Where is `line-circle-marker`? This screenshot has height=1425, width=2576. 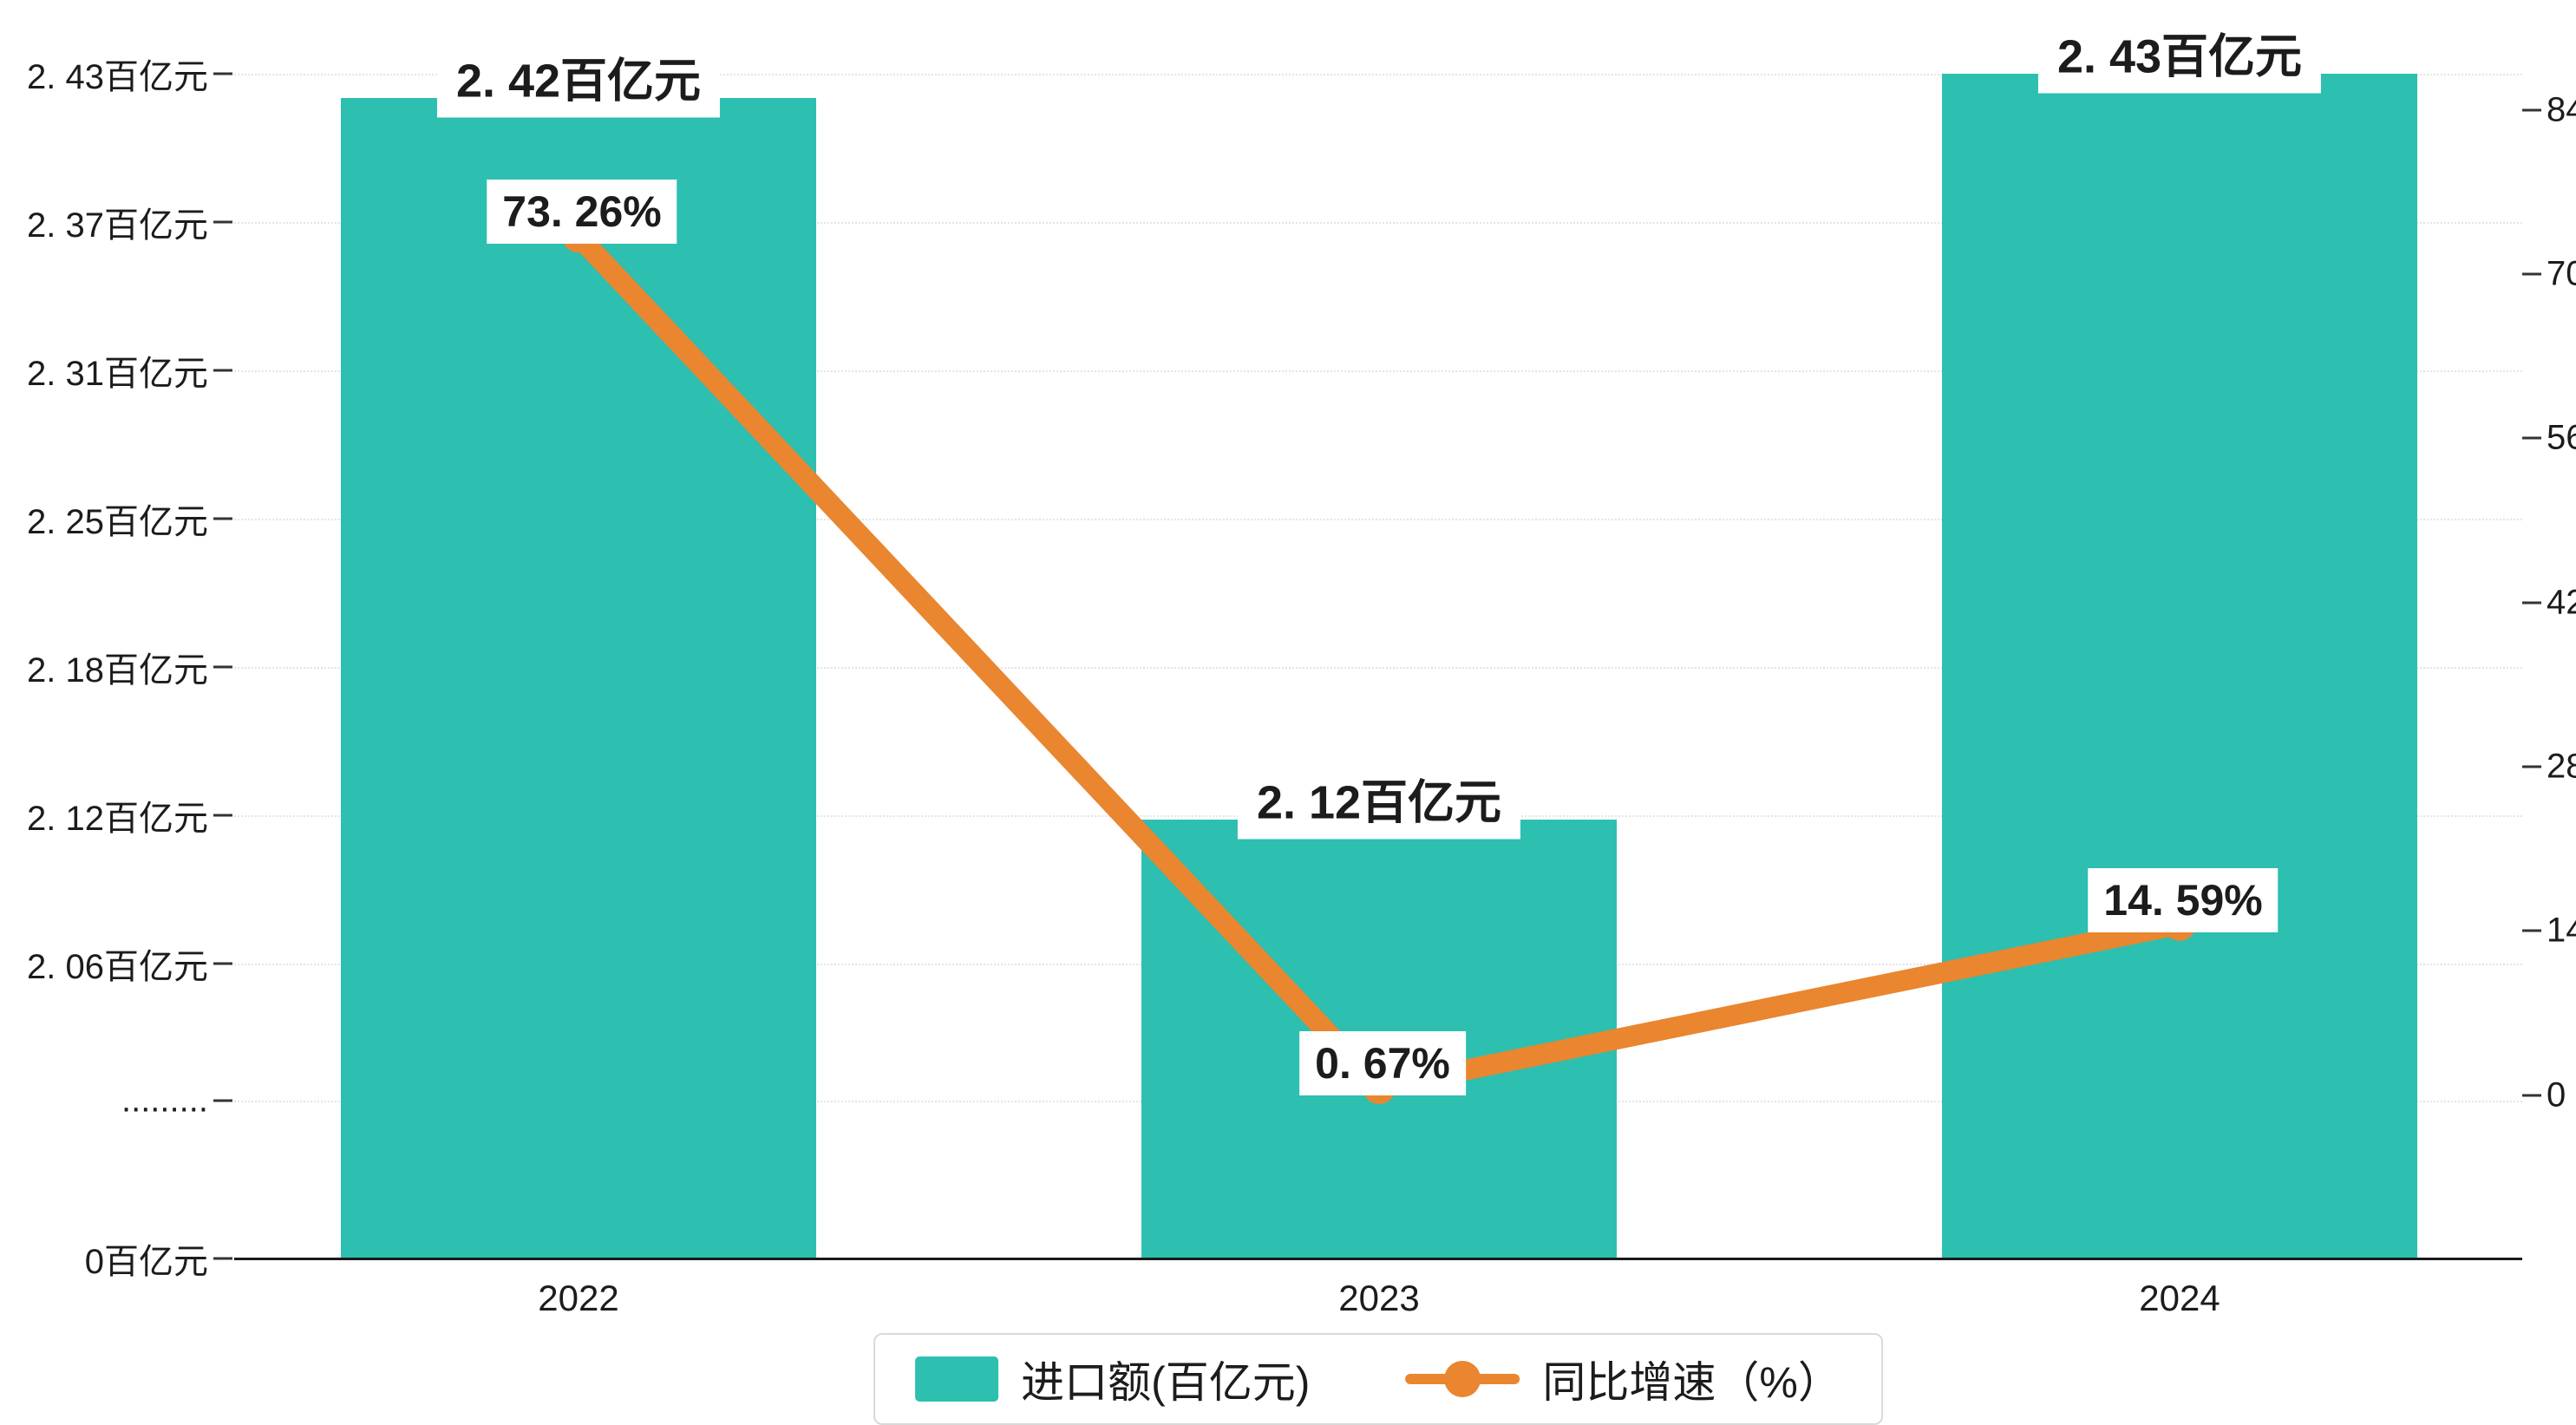 line-circle-marker is located at coordinates (1462, 1379).